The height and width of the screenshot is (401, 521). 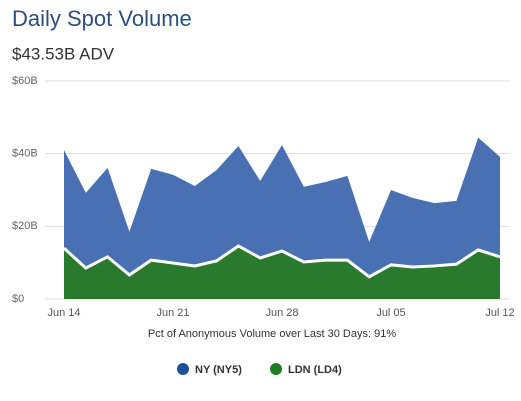 I want to click on x-tick-label: Jun 21, so click(x=172, y=313).